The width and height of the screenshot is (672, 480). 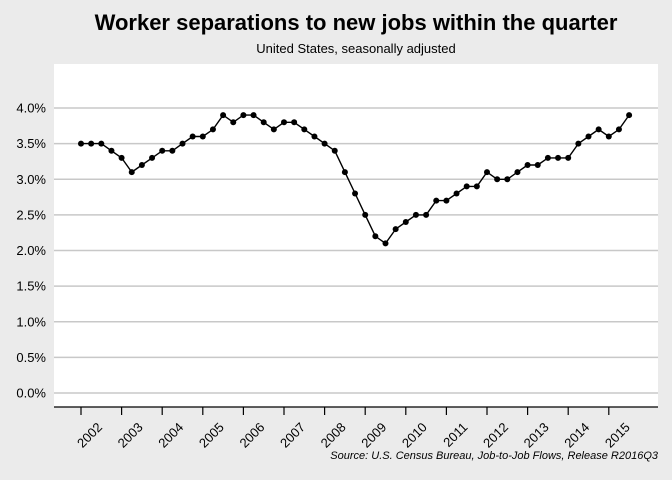 I want to click on x-tick-label: 2002, so click(x=89, y=435).